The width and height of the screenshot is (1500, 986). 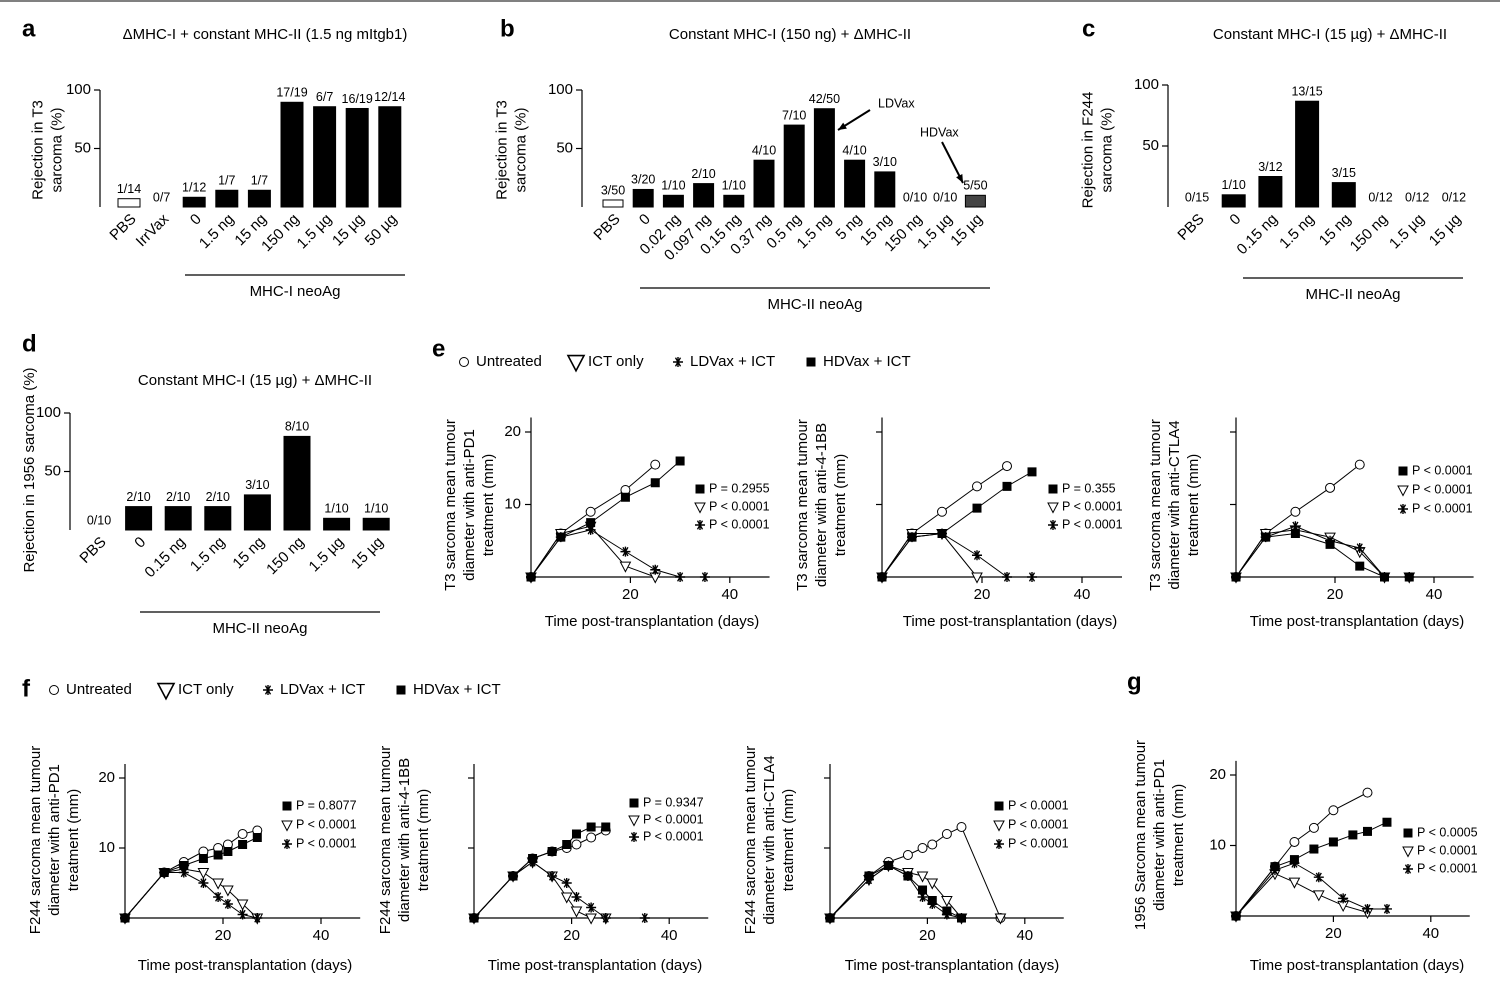 What do you see at coordinates (73, 840) in the screenshot?
I see `y-axis-label: treatment (mm)` at bounding box center [73, 840].